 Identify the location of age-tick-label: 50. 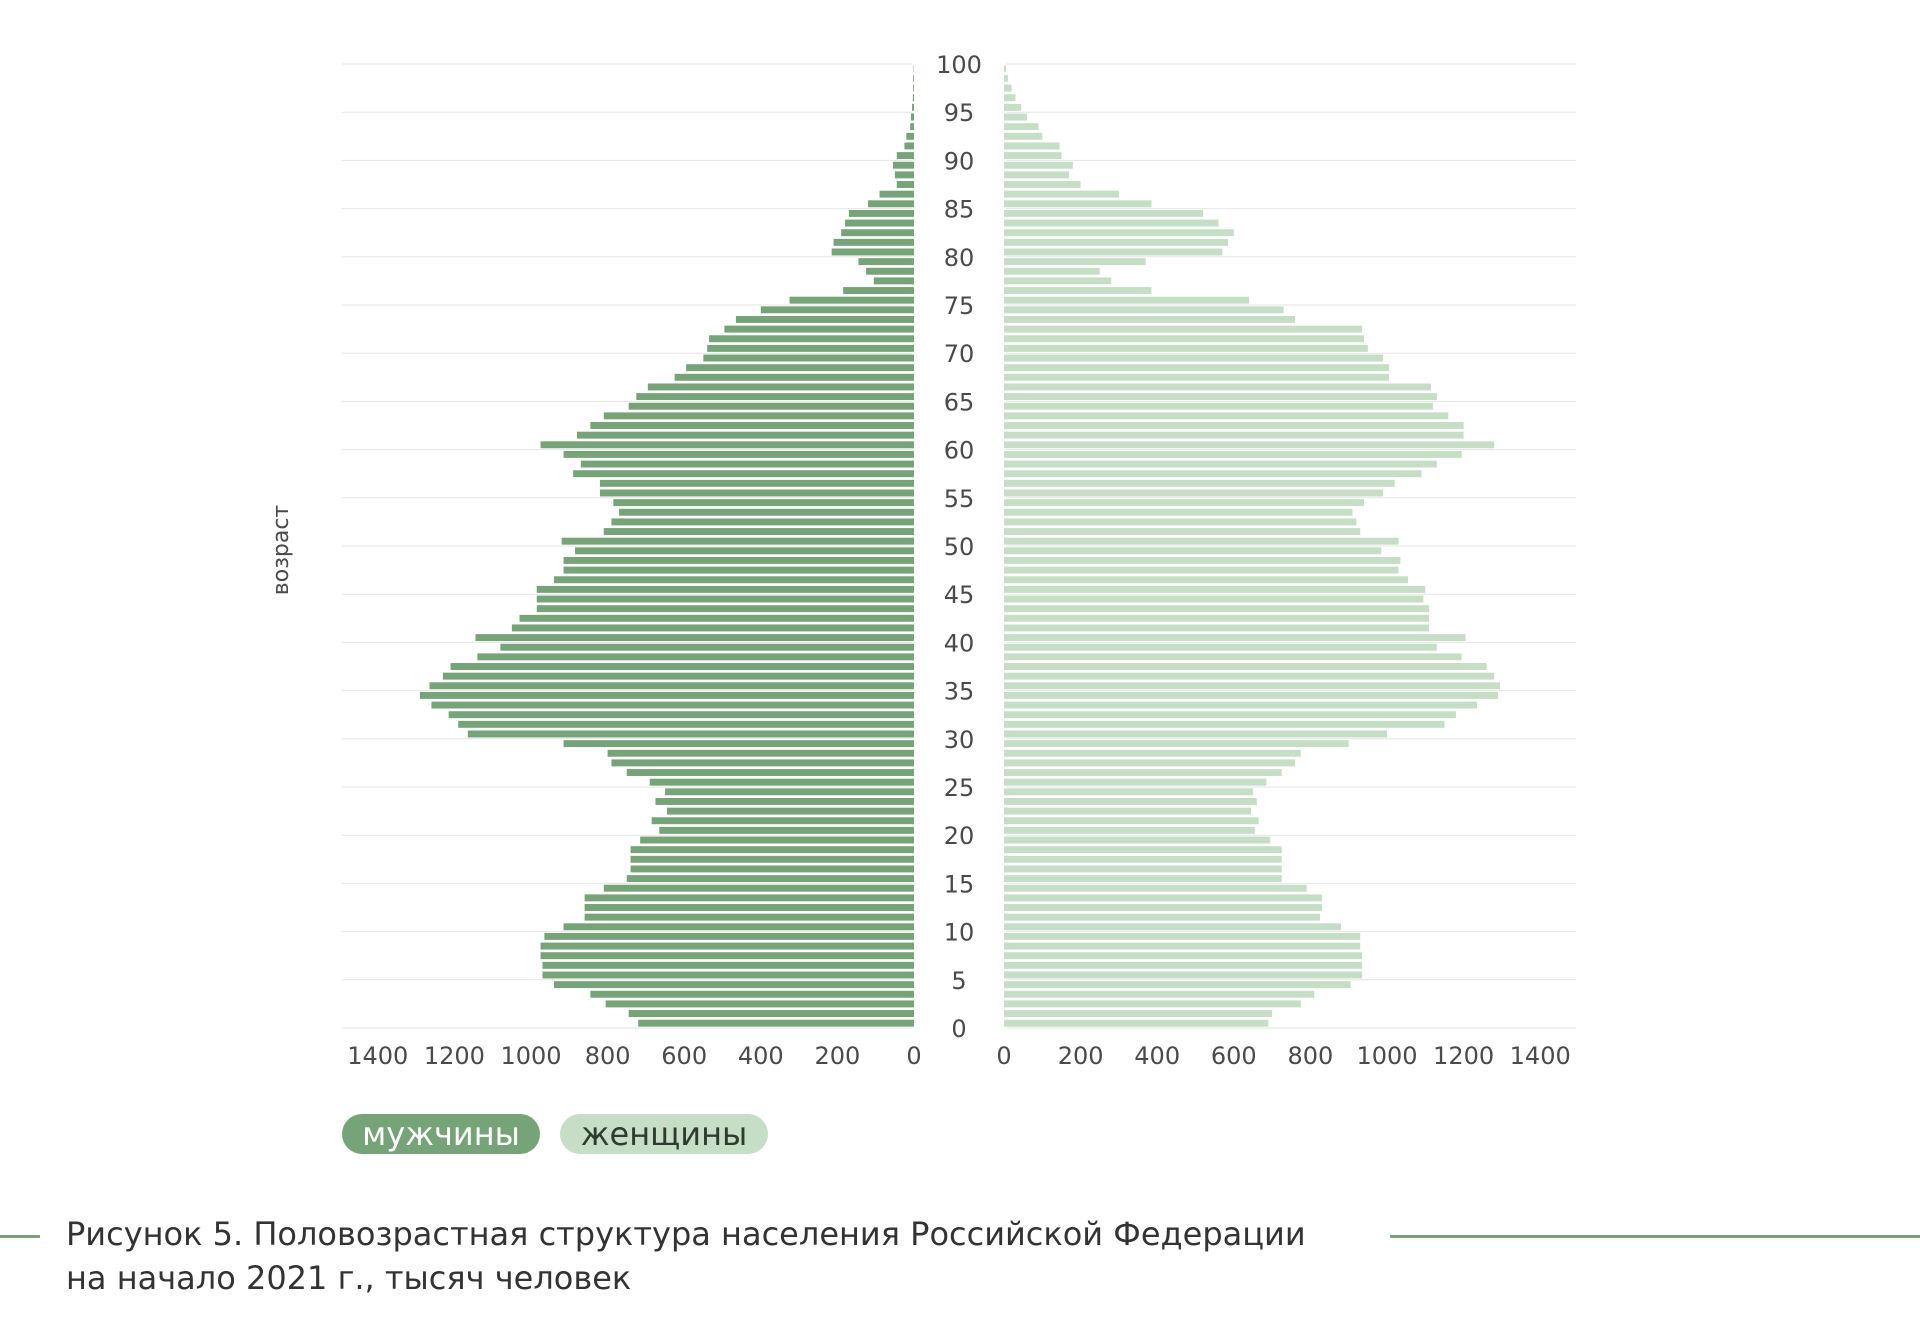
(959, 547).